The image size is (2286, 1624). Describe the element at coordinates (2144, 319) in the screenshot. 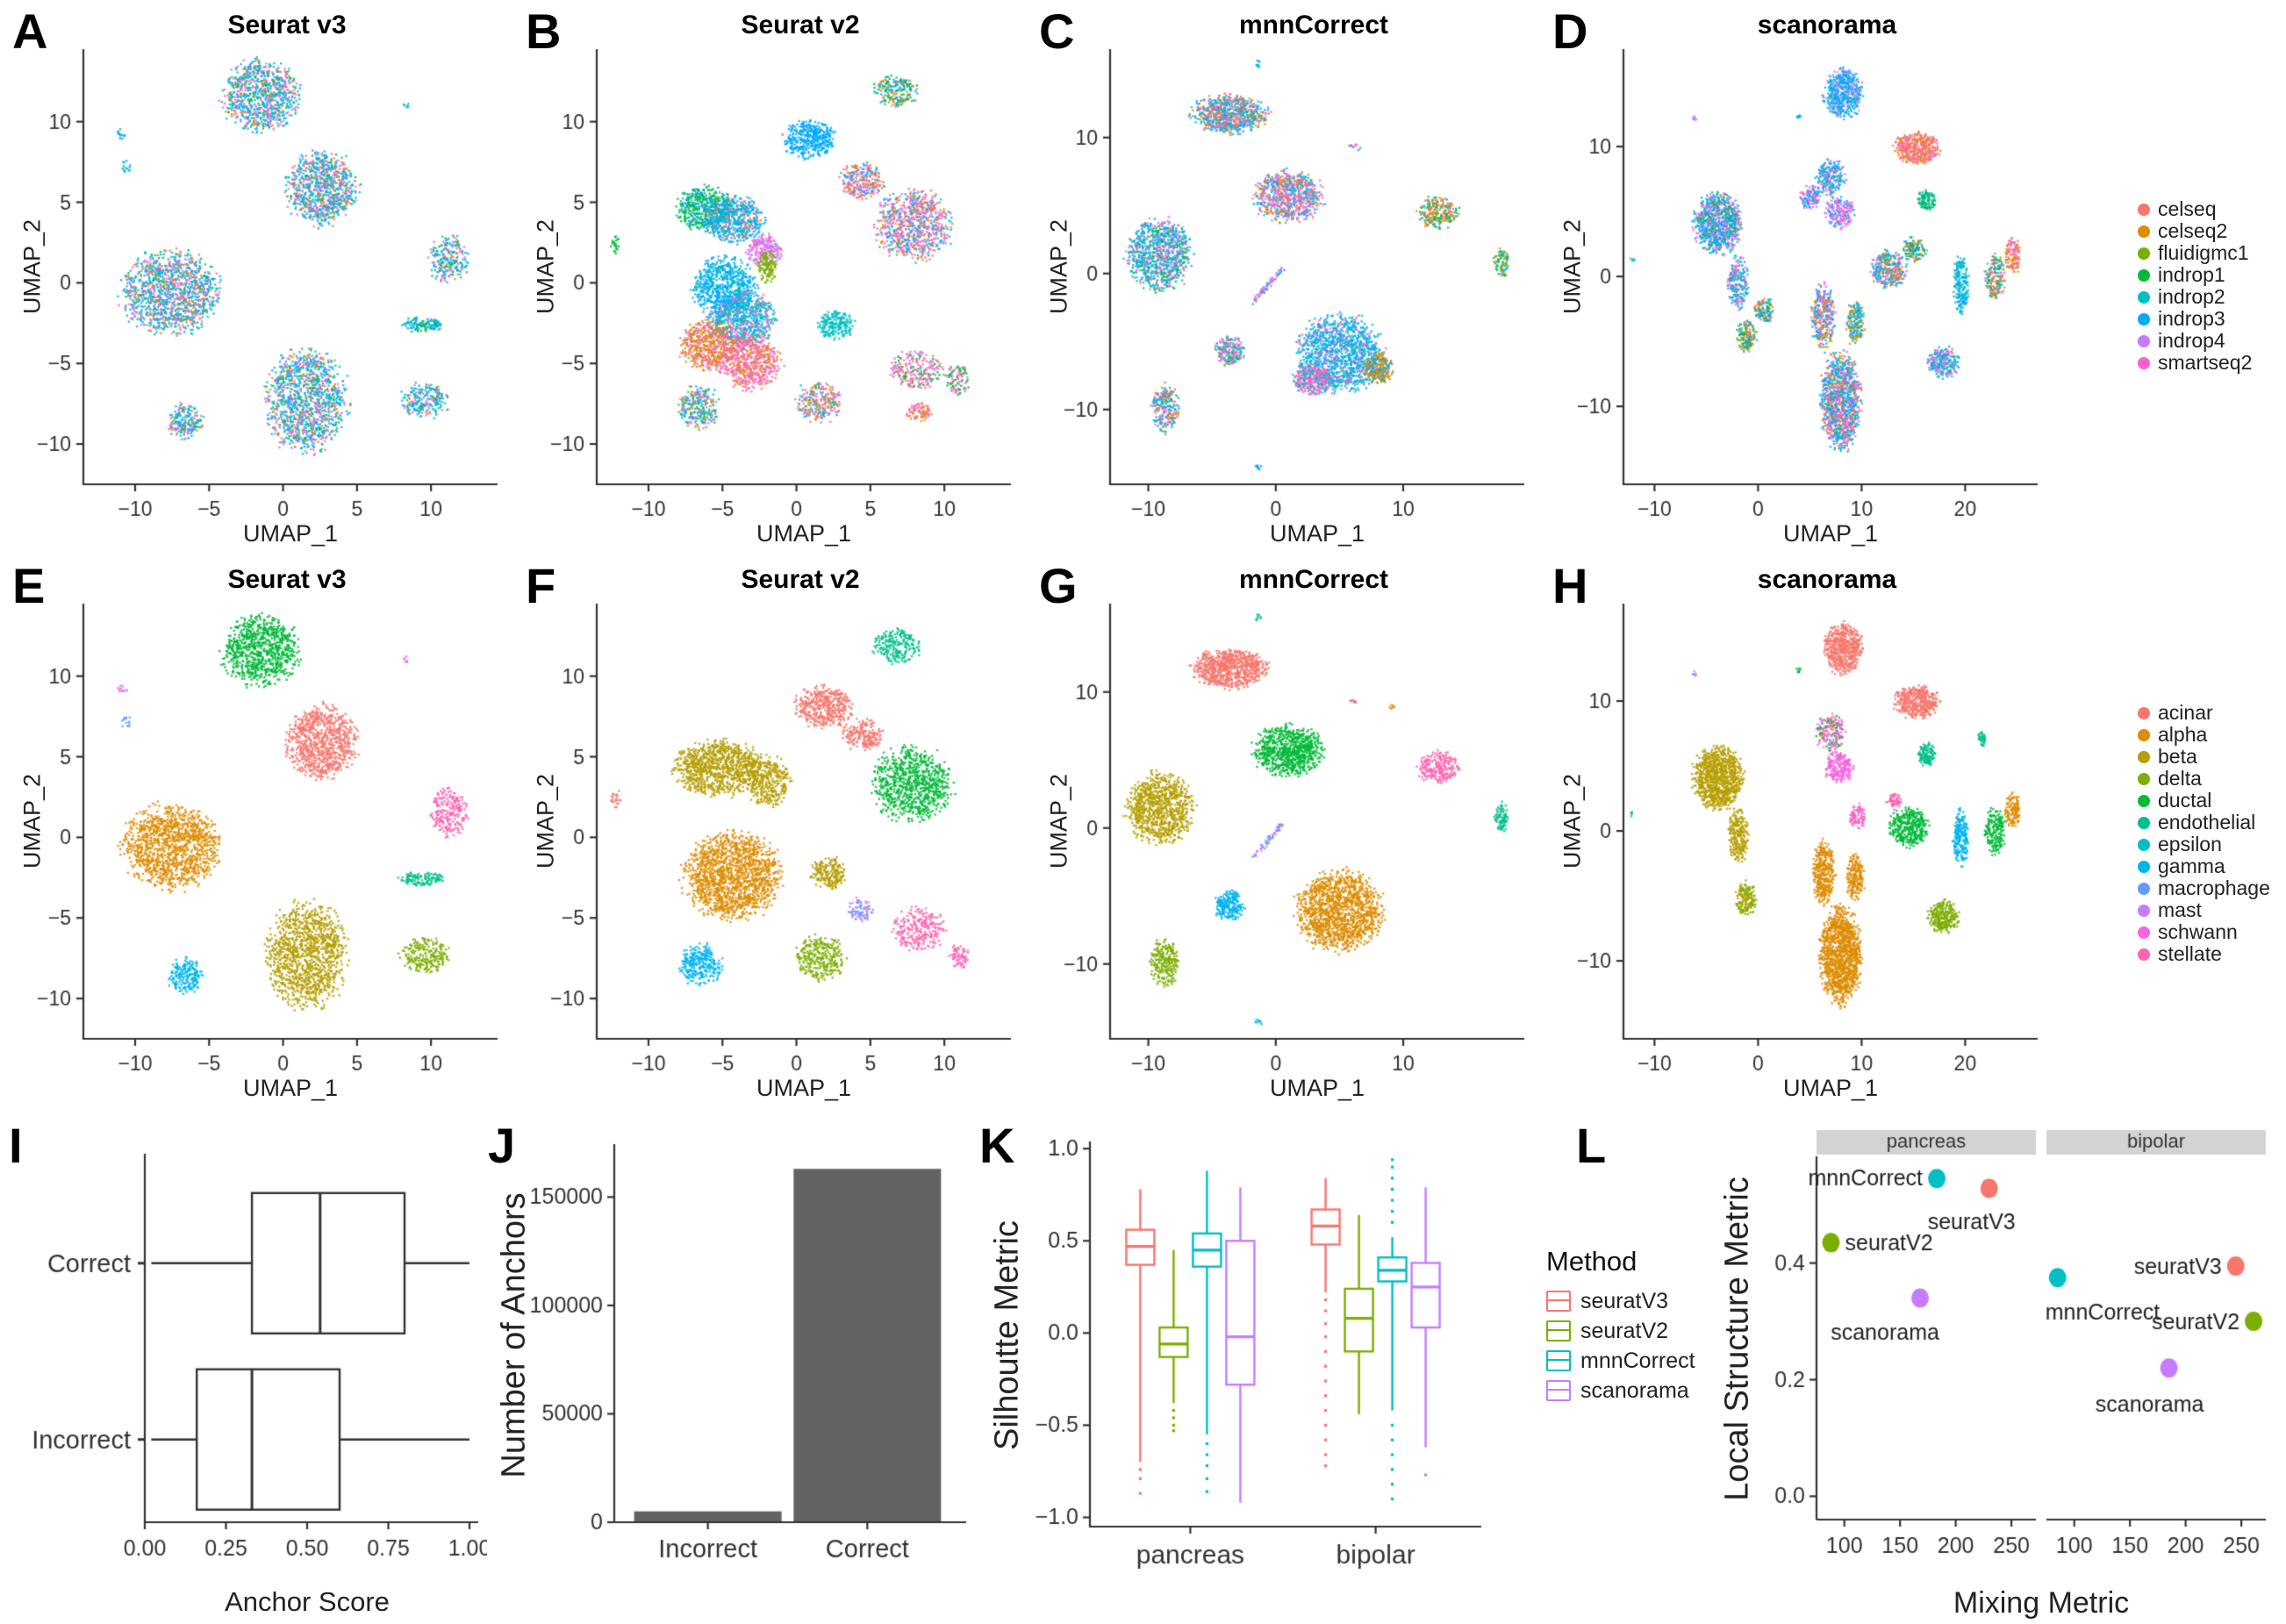

I see `legend-dot-indrop3` at that location.